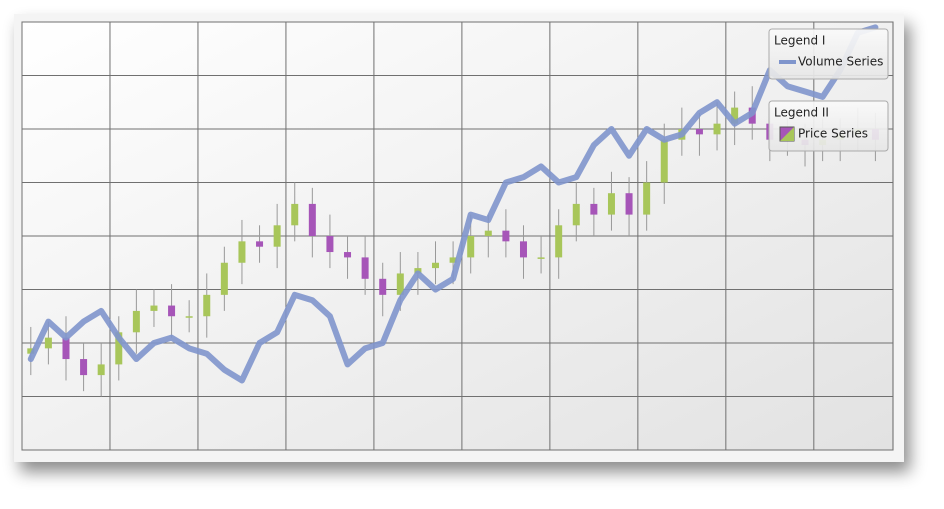 The image size is (944, 509). I want to click on legend-title: Legend II, so click(801, 113).